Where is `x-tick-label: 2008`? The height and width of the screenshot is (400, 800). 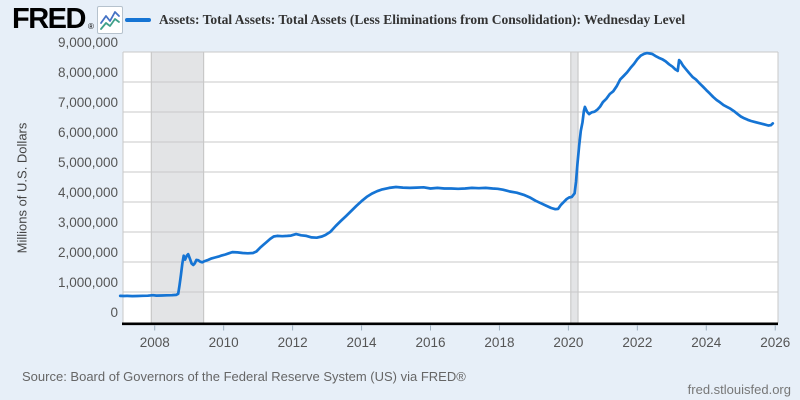
x-tick-label: 2008 is located at coordinates (155, 342).